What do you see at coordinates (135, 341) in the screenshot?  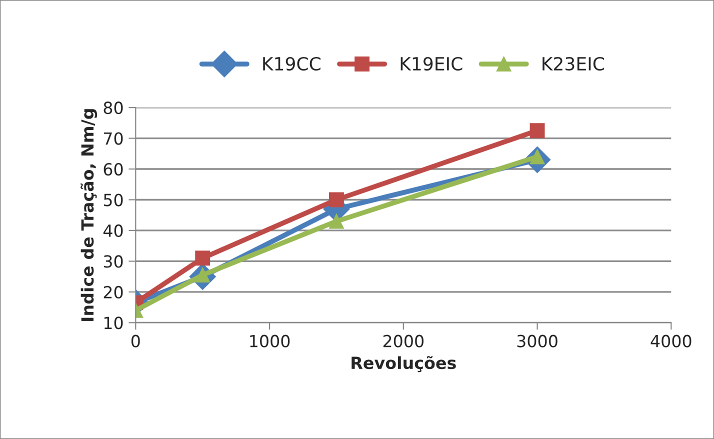 I see `x-tick-label: 0` at bounding box center [135, 341].